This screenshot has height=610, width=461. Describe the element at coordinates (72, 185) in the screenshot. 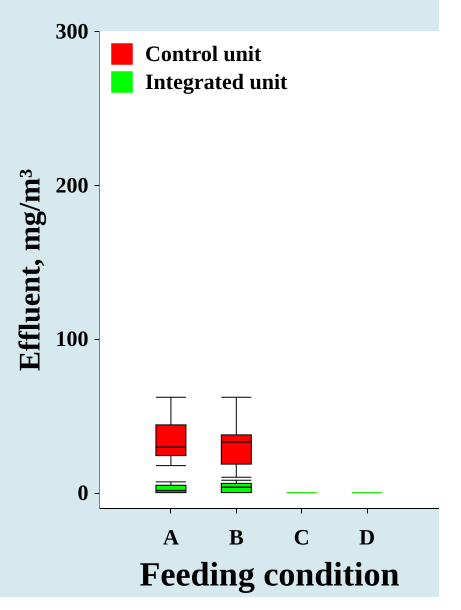

I see `y-tick-label: 200` at that location.